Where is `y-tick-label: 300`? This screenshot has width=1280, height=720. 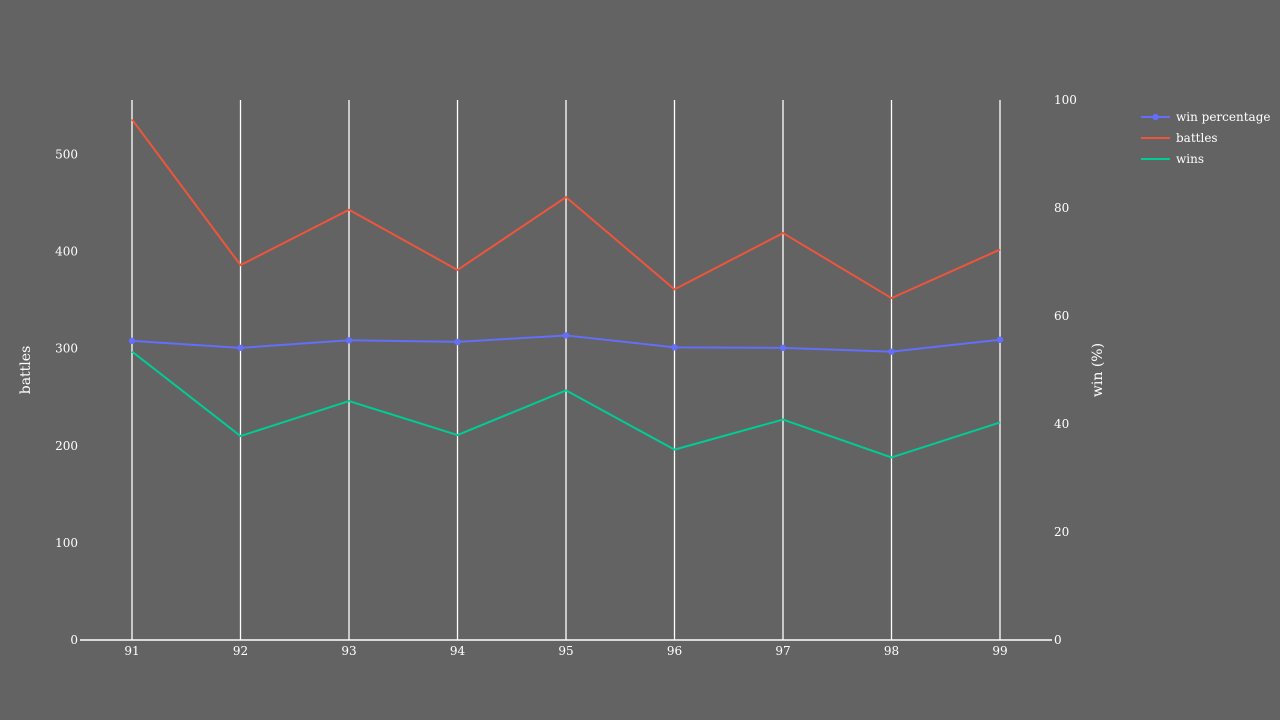 y-tick-label: 300 is located at coordinates (66, 349).